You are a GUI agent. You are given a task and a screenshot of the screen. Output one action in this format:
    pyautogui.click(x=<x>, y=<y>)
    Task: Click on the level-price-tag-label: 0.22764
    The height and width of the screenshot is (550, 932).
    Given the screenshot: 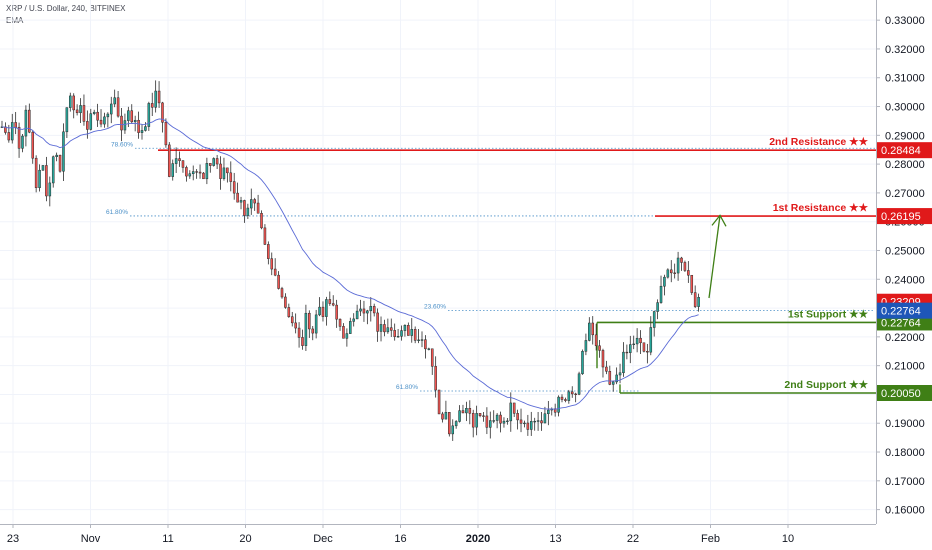 What is the action you would take?
    pyautogui.click(x=901, y=323)
    